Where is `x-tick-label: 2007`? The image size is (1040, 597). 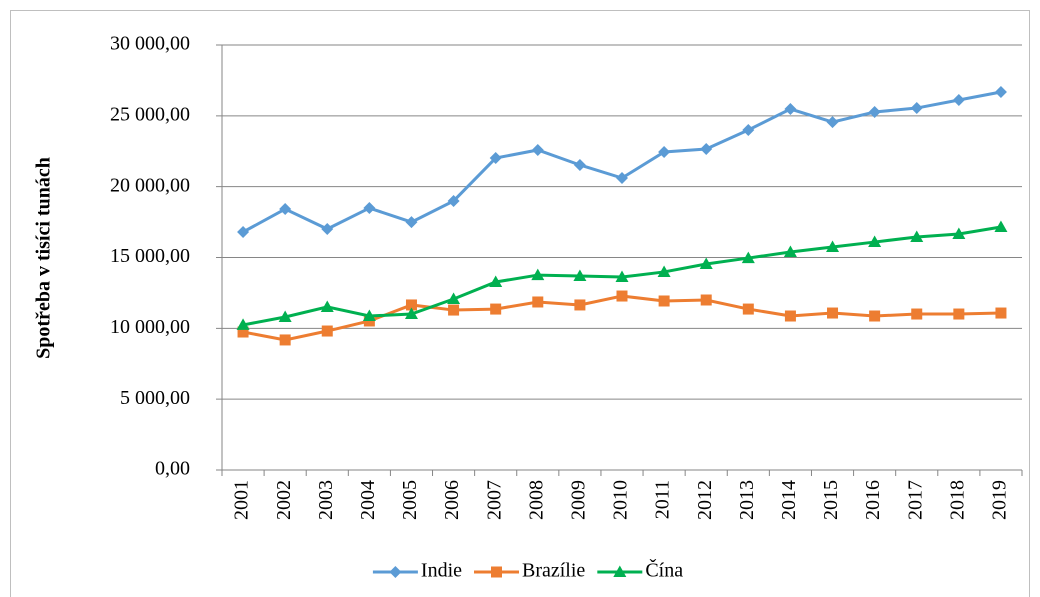 x-tick-label: 2007 is located at coordinates (494, 500).